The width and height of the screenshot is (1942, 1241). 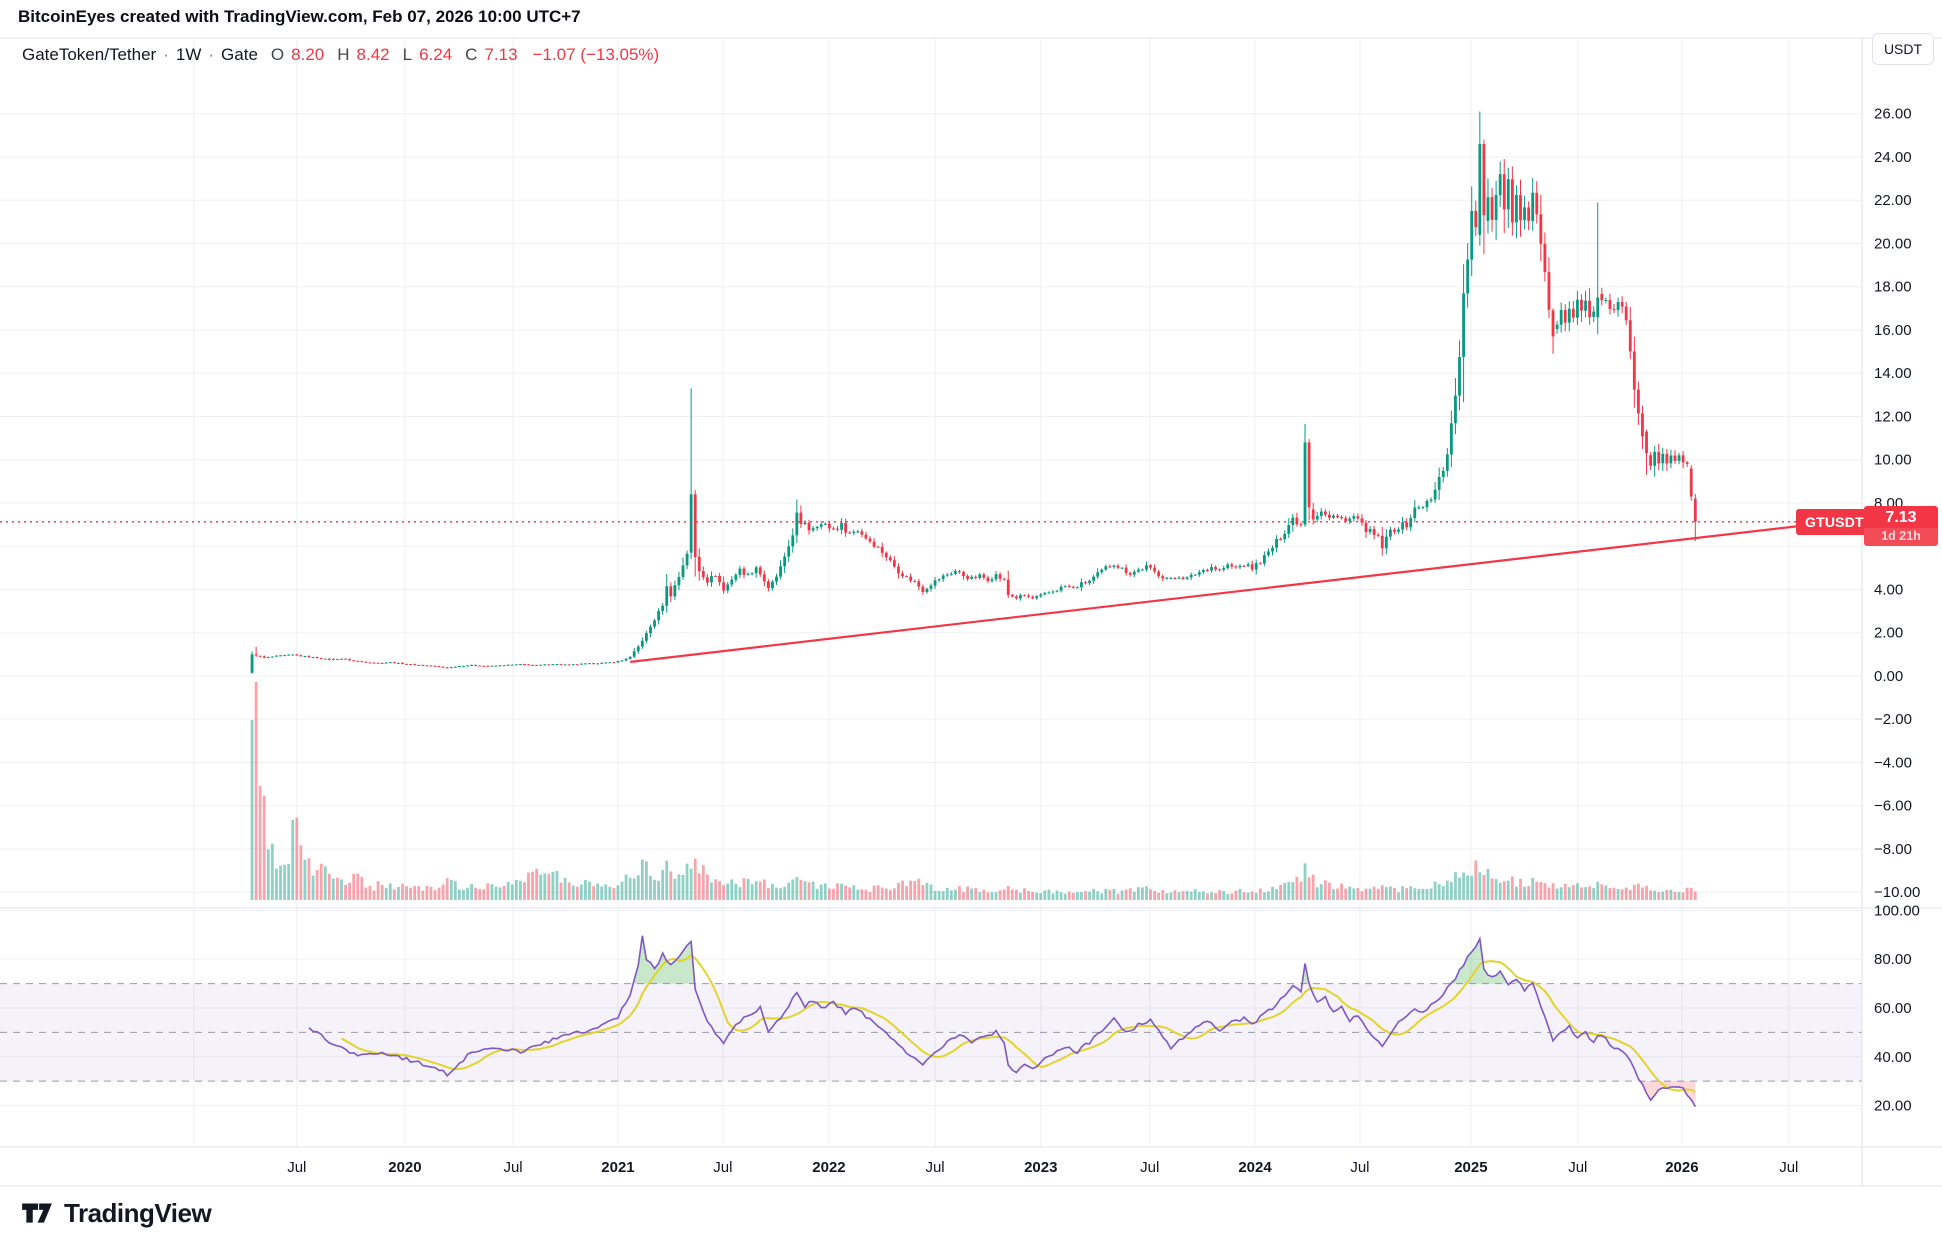 What do you see at coordinates (407, 54) in the screenshot?
I see `low-label: L` at bounding box center [407, 54].